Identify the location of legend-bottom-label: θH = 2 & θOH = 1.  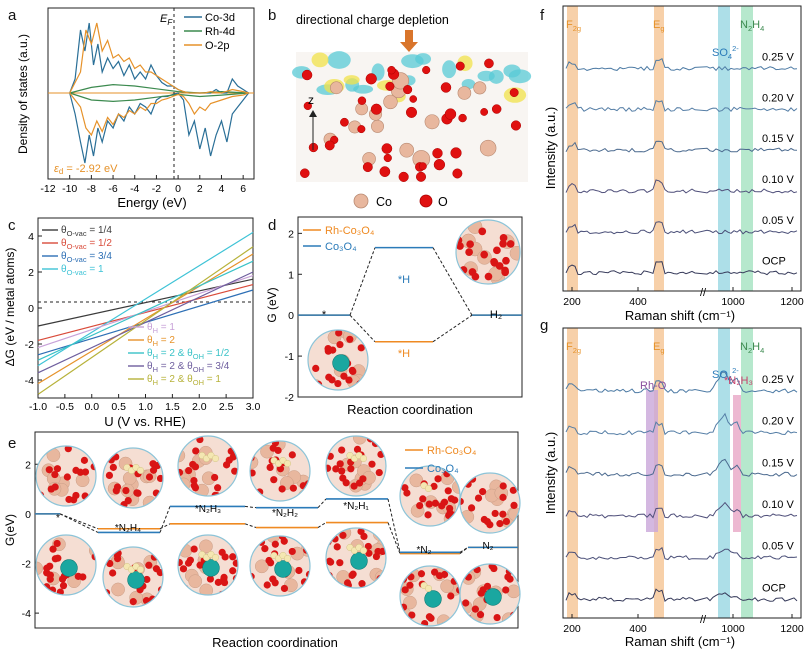
(184, 380).